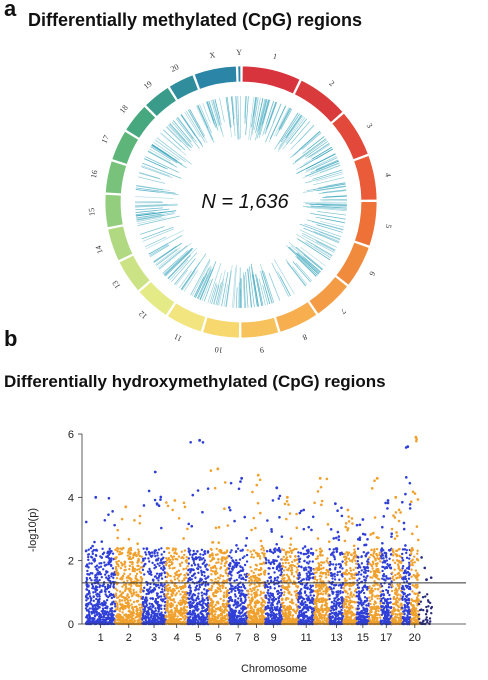  What do you see at coordinates (126, 507) in the screenshot?
I see `peak-point` at bounding box center [126, 507].